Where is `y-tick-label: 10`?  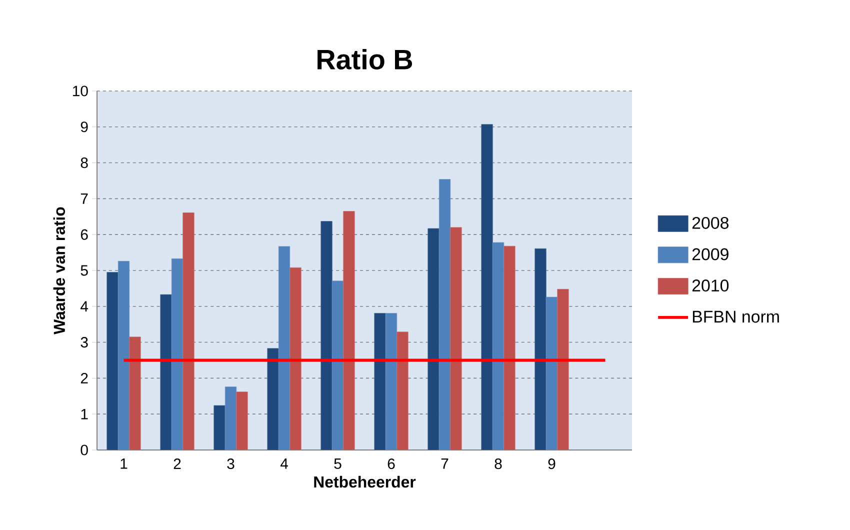 y-tick-label: 10 is located at coordinates (80, 91).